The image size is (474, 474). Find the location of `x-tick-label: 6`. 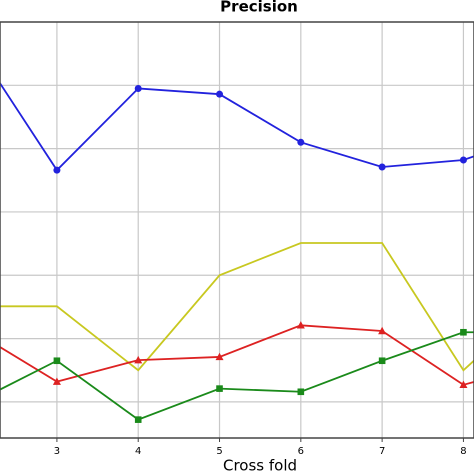

x-tick-label: 6 is located at coordinates (301, 451).